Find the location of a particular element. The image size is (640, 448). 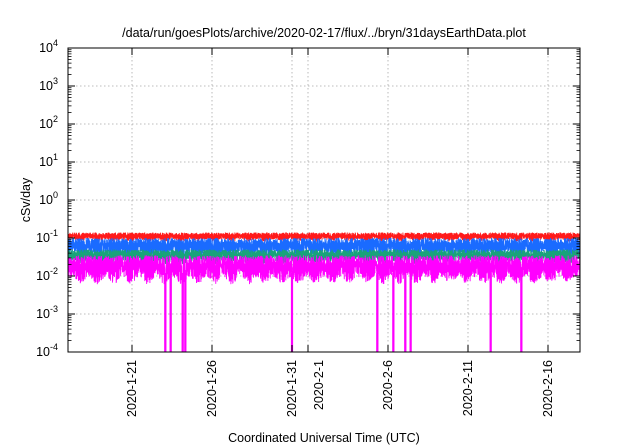

x-tick-label: 2020-1-26 is located at coordinates (212, 388).